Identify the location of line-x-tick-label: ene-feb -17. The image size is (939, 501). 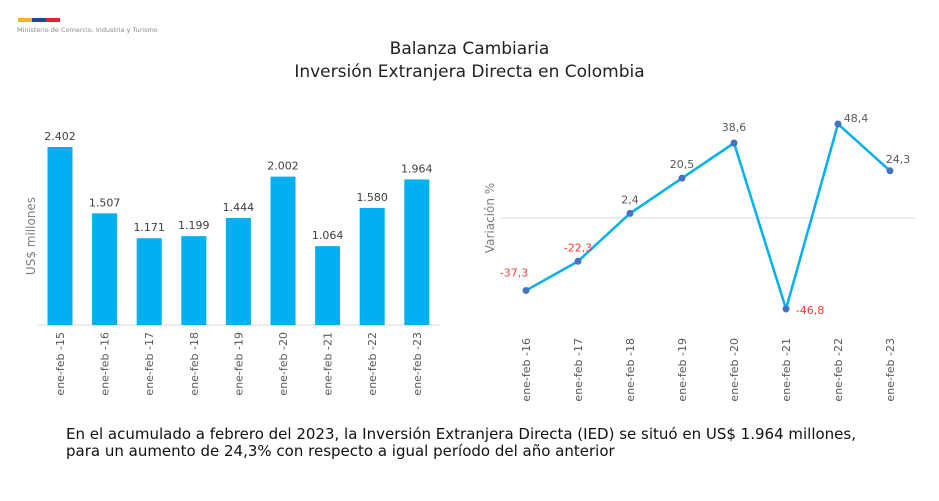
(578, 370).